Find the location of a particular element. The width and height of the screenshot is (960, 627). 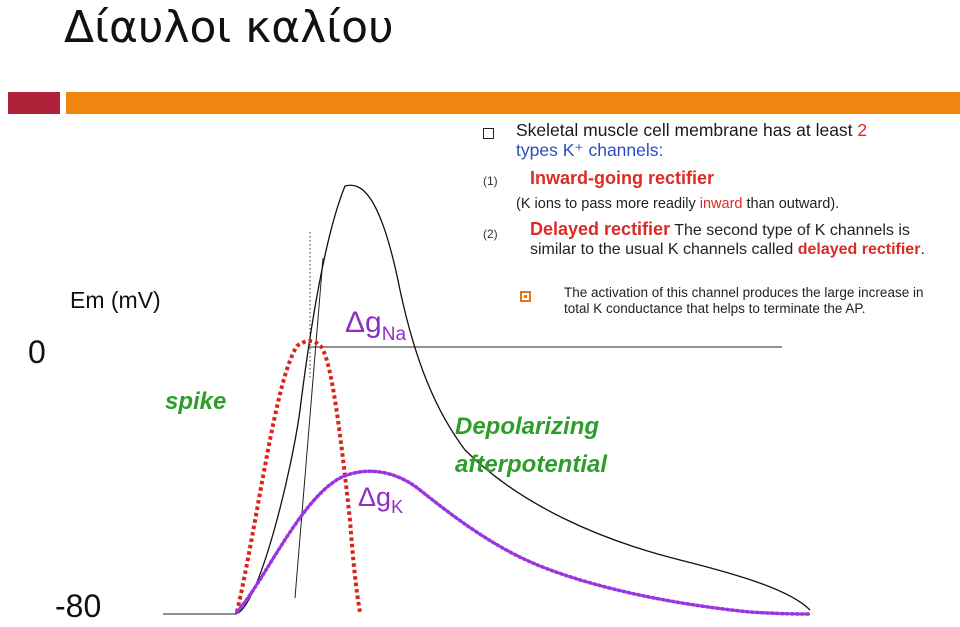

channel-types-text: types K⁺ channels: is located at coordinates (590, 150).